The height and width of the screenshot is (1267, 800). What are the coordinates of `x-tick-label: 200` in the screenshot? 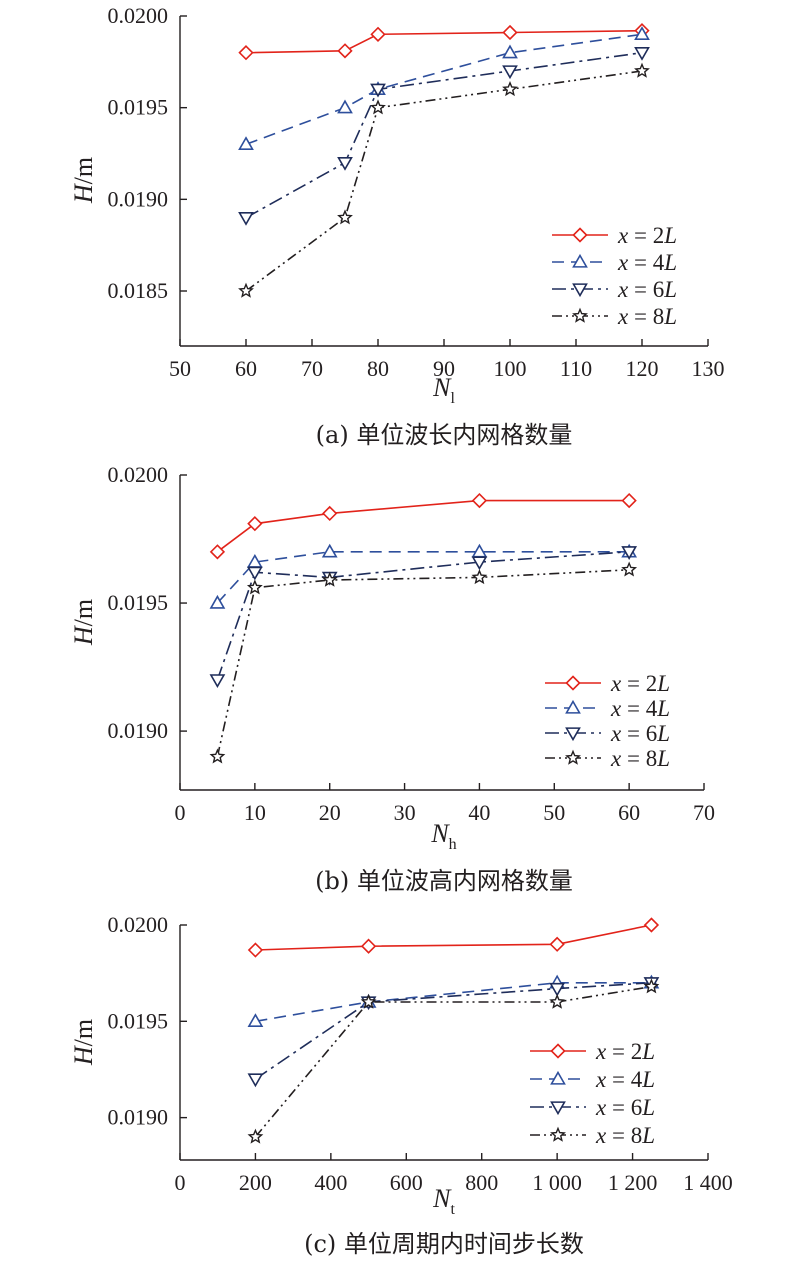 It's located at (255, 1182).